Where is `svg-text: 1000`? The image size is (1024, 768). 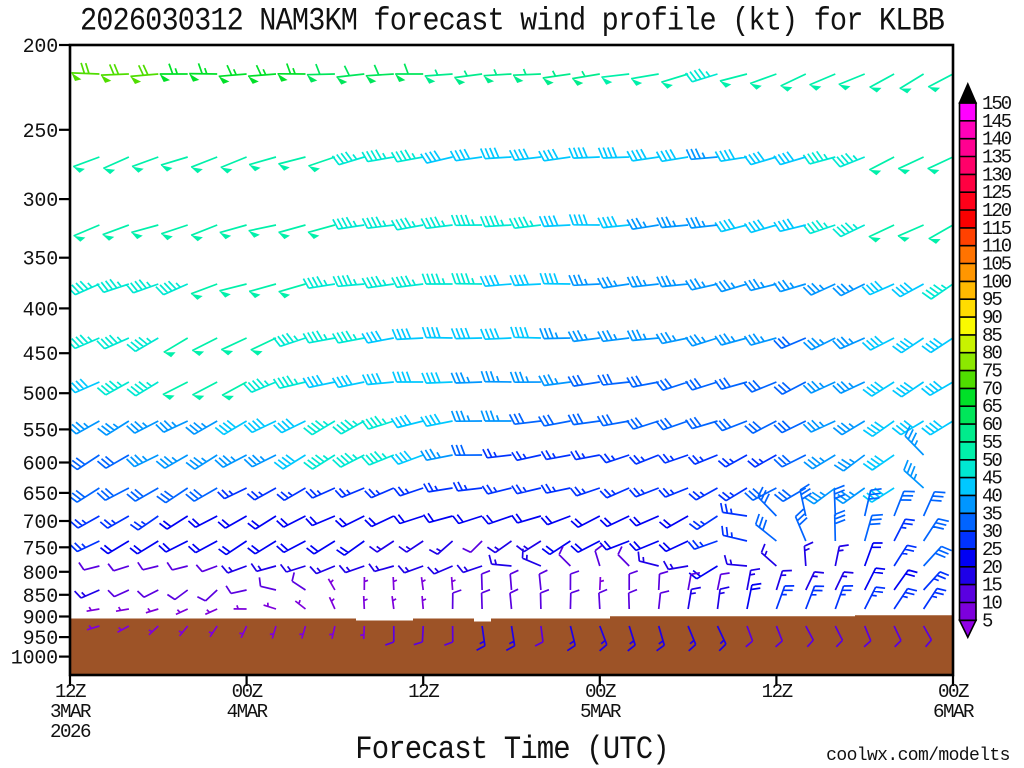
svg-text: 1000 is located at coordinates (34, 659).